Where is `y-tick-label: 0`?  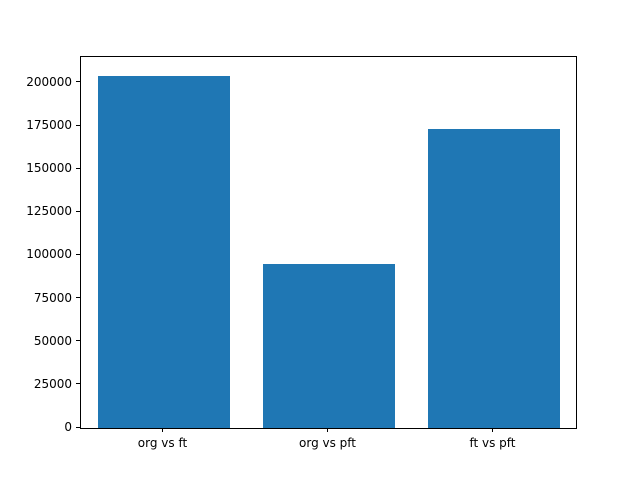
y-tick-label: 0 is located at coordinates (68, 427).